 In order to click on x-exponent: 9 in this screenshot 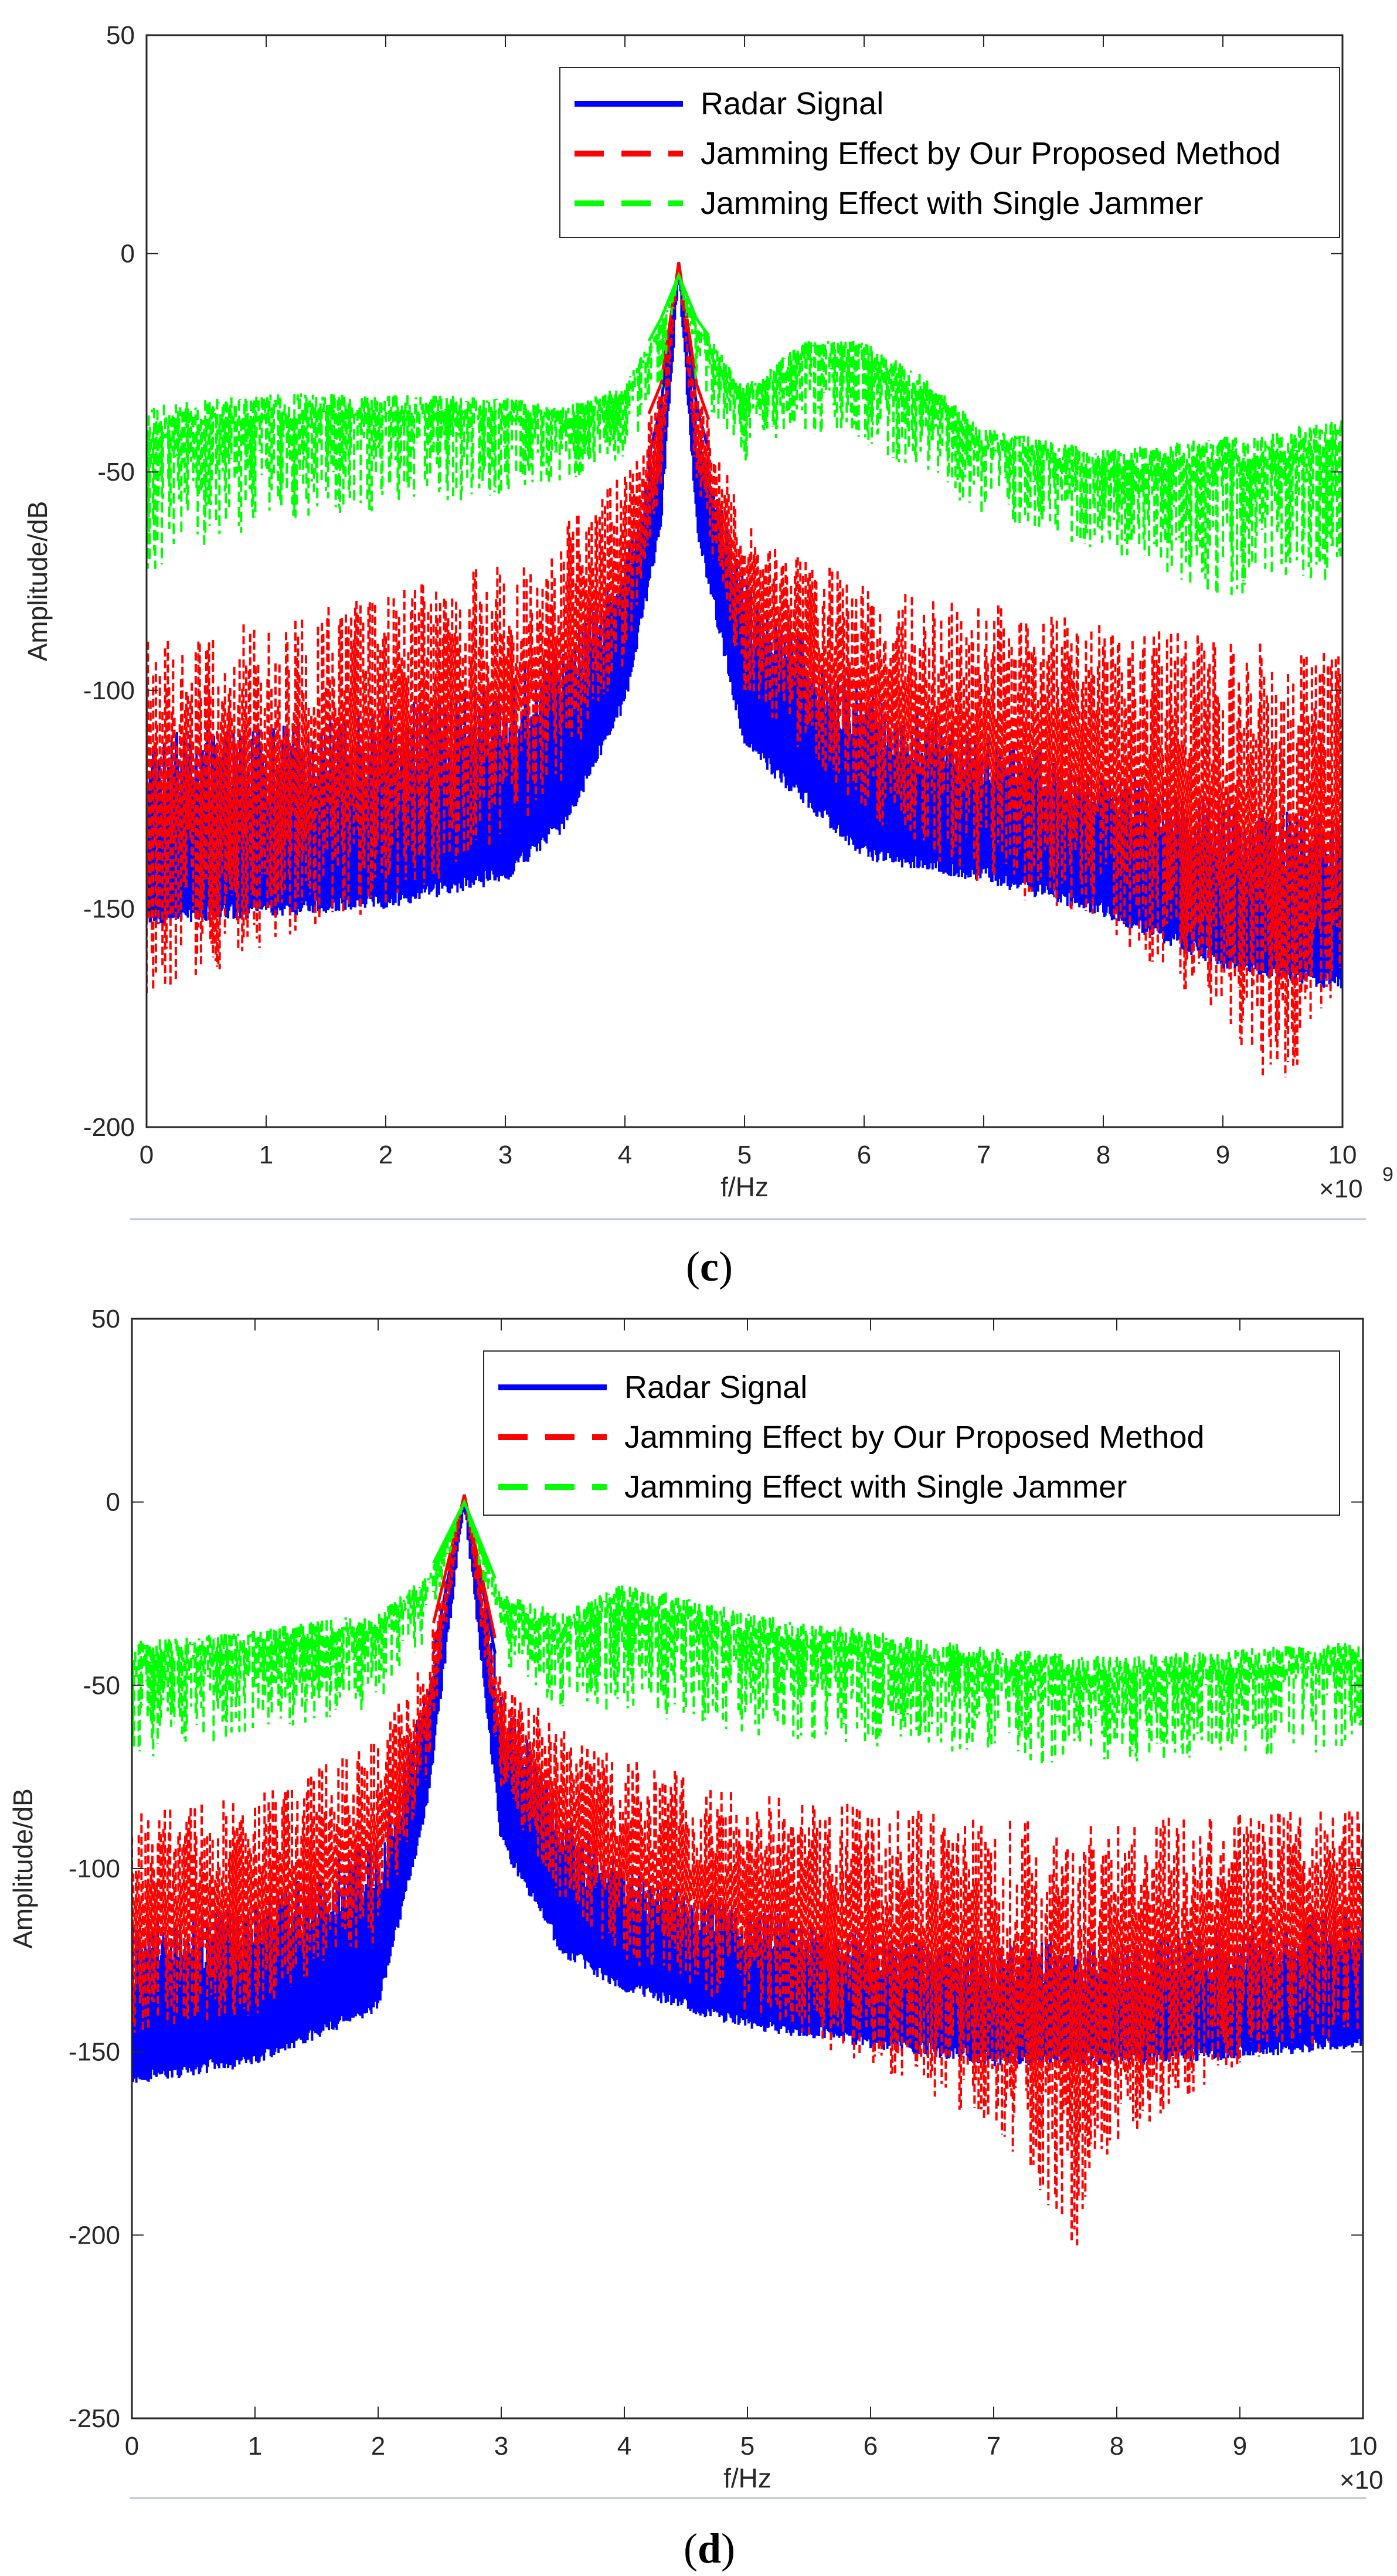, I will do `click(1387, 1174)`.